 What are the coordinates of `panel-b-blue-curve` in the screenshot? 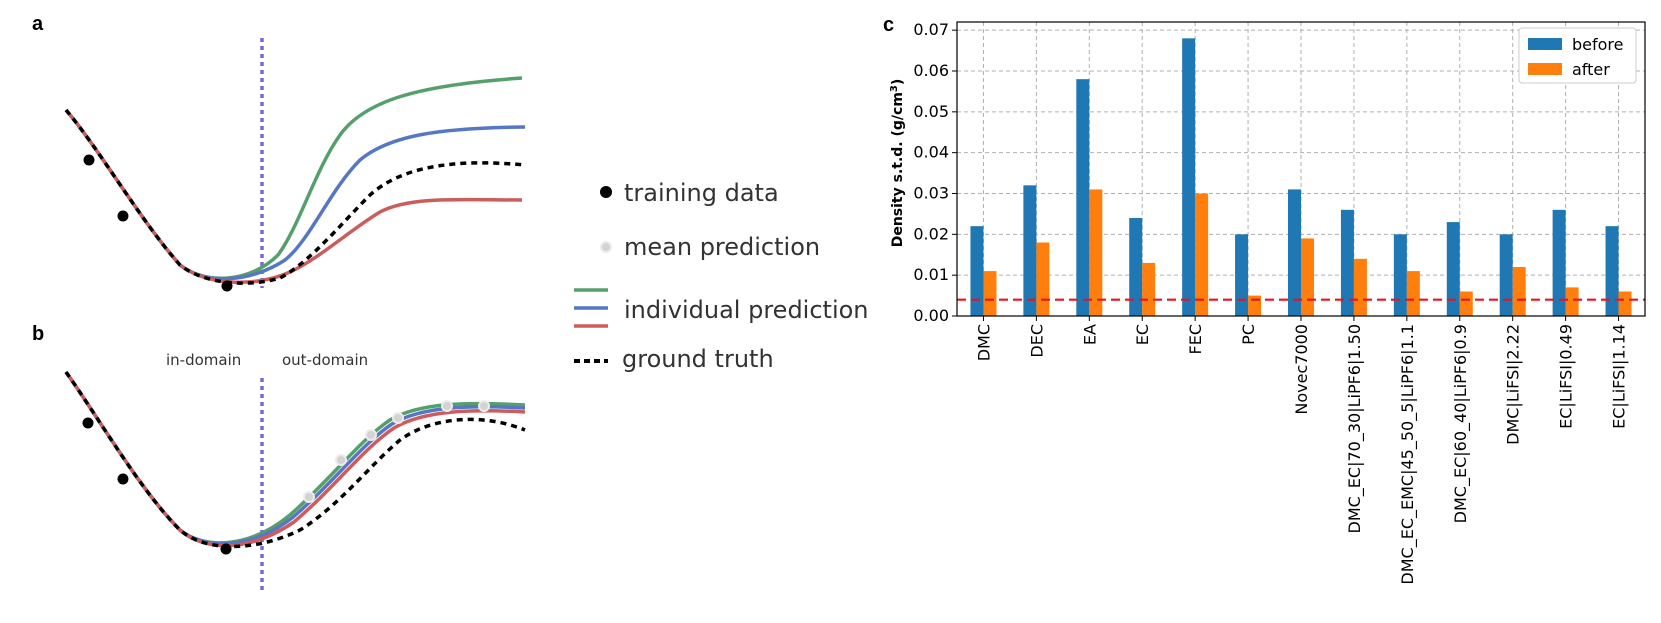 It's located at (295, 458).